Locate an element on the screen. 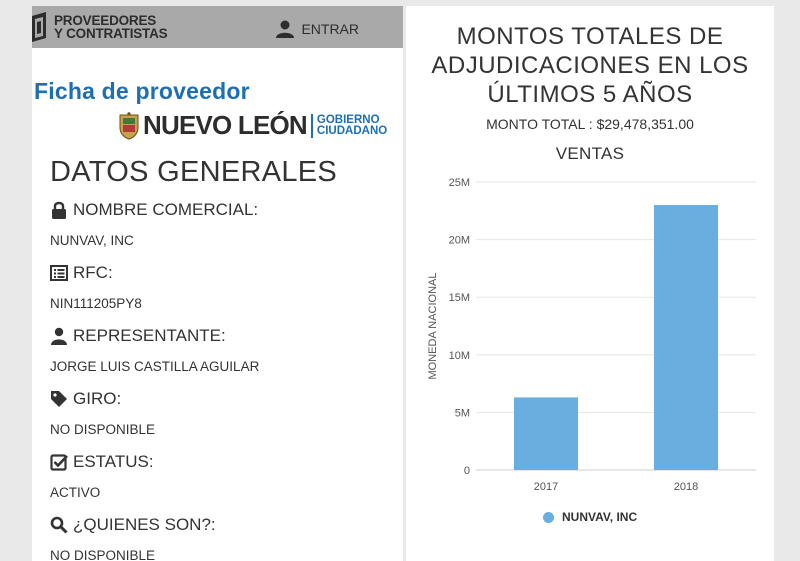 The height and width of the screenshot is (561, 800). field-label-estatus: ESTATUS: is located at coordinates (102, 462).